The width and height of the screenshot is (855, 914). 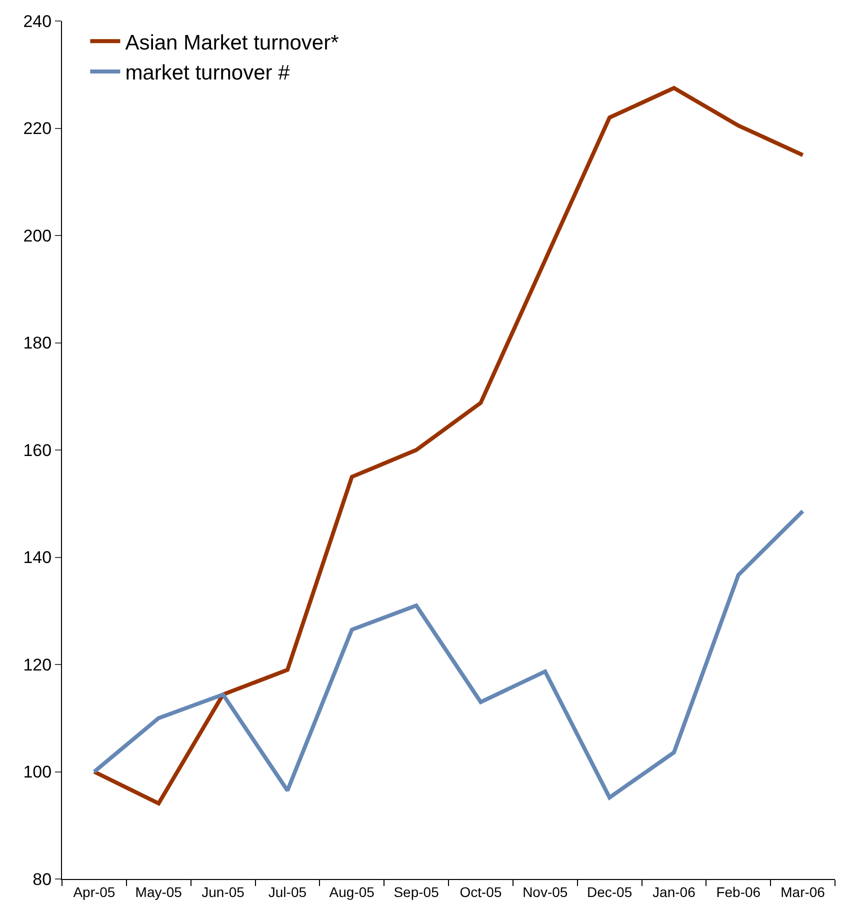 What do you see at coordinates (287, 892) in the screenshot?
I see `x-tick-label: Jul-05` at bounding box center [287, 892].